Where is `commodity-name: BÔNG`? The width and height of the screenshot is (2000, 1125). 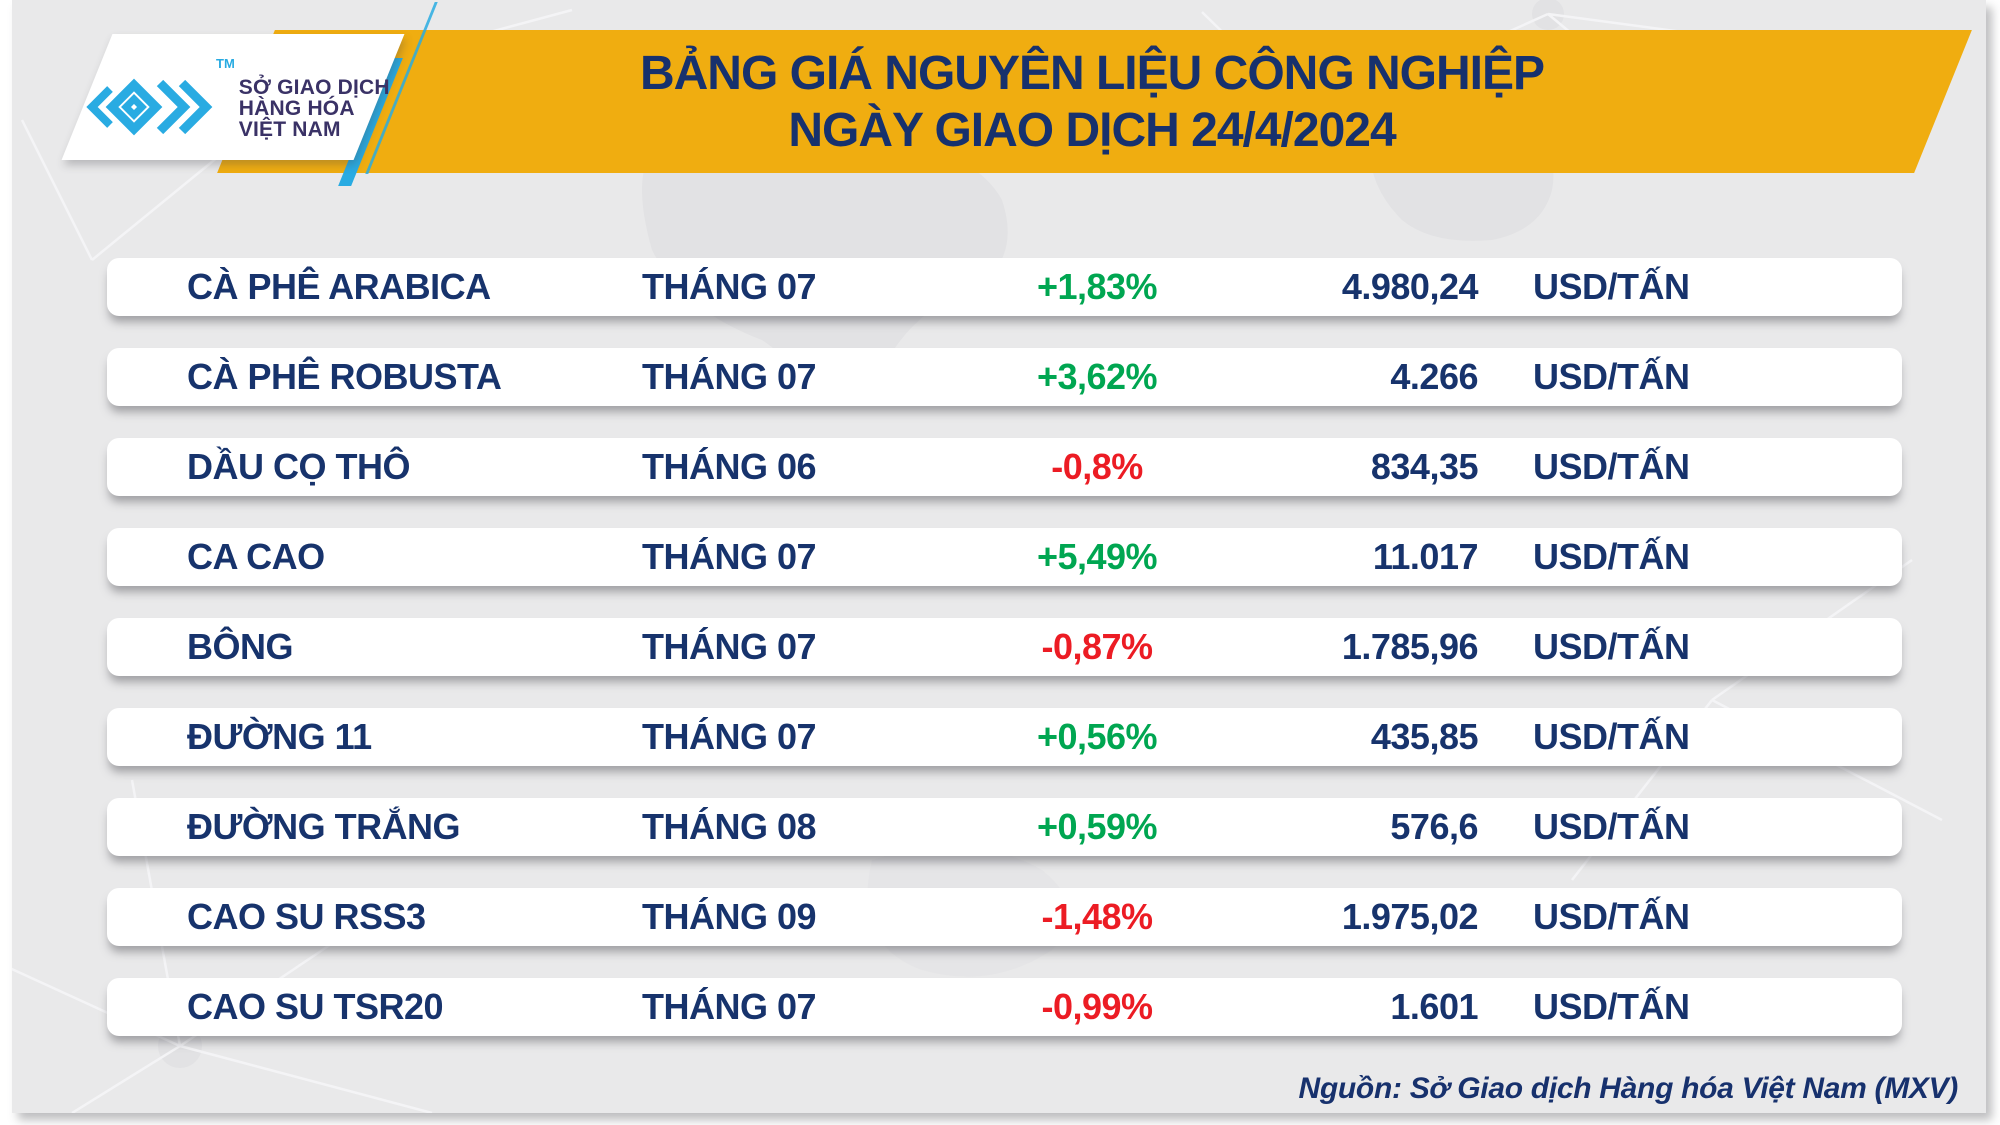
commodity-name: BÔNG is located at coordinates (240, 646).